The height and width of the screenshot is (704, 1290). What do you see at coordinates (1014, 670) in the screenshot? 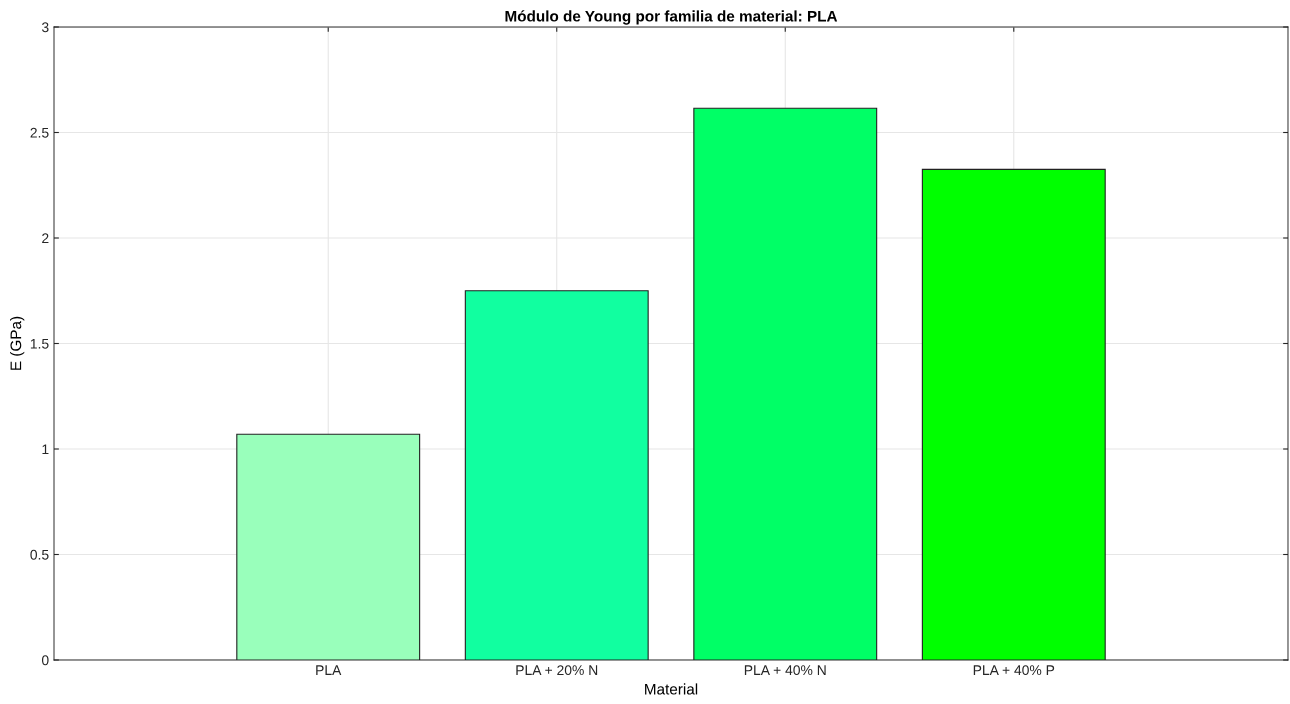
I see `x-tick-label: PLA + 40% P` at bounding box center [1014, 670].